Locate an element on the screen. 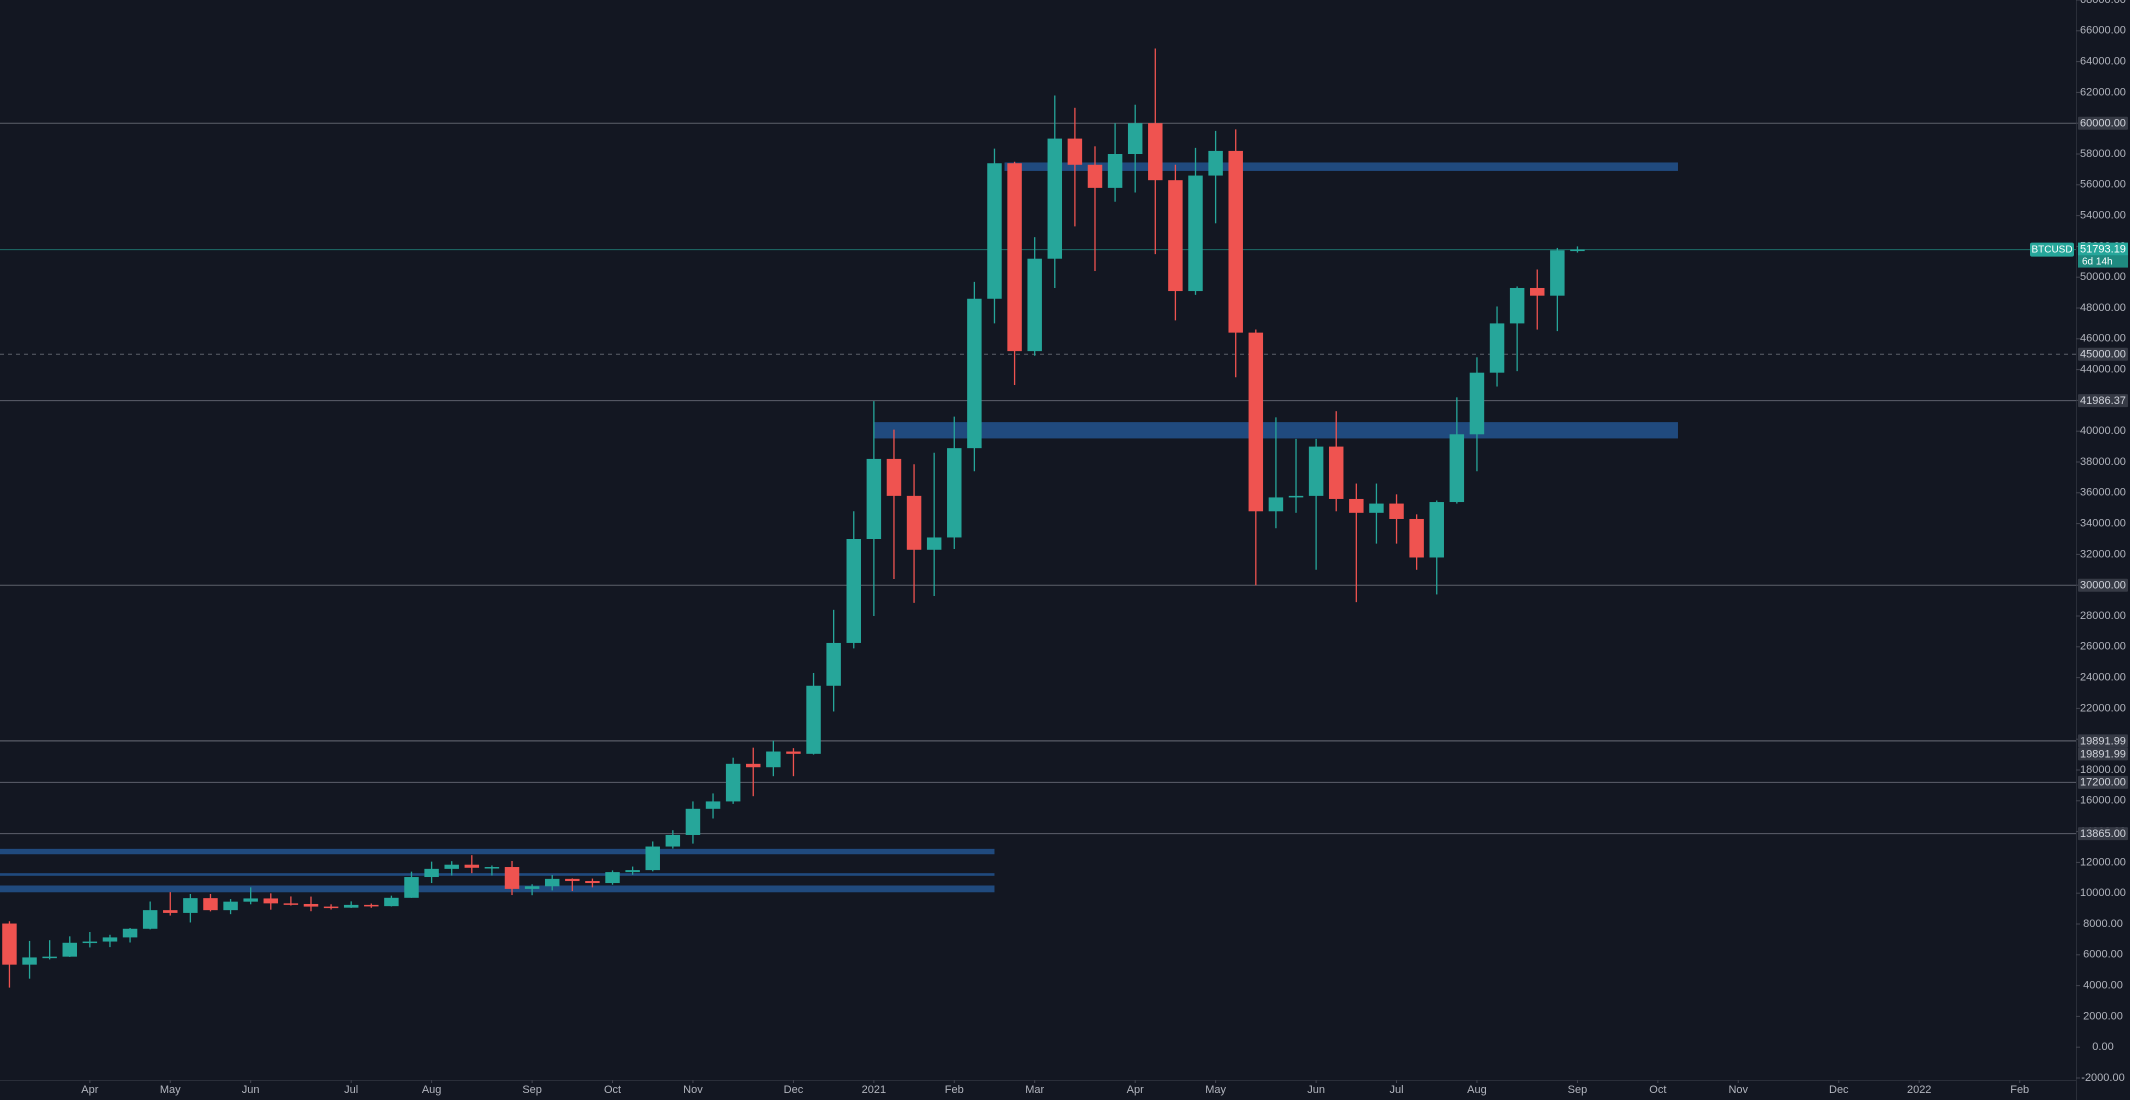 This screenshot has width=2130, height=1100. y-tick-label: 54000.00 is located at coordinates (2103, 216).